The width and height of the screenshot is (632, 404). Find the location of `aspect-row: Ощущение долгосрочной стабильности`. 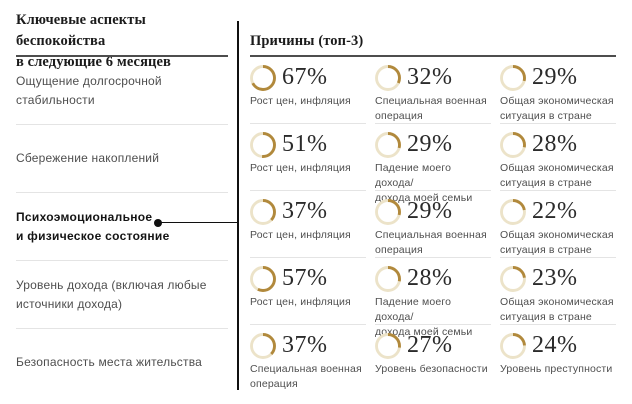

aspect-row: Ощущение долгосрочной стабильности is located at coordinates (122, 91).